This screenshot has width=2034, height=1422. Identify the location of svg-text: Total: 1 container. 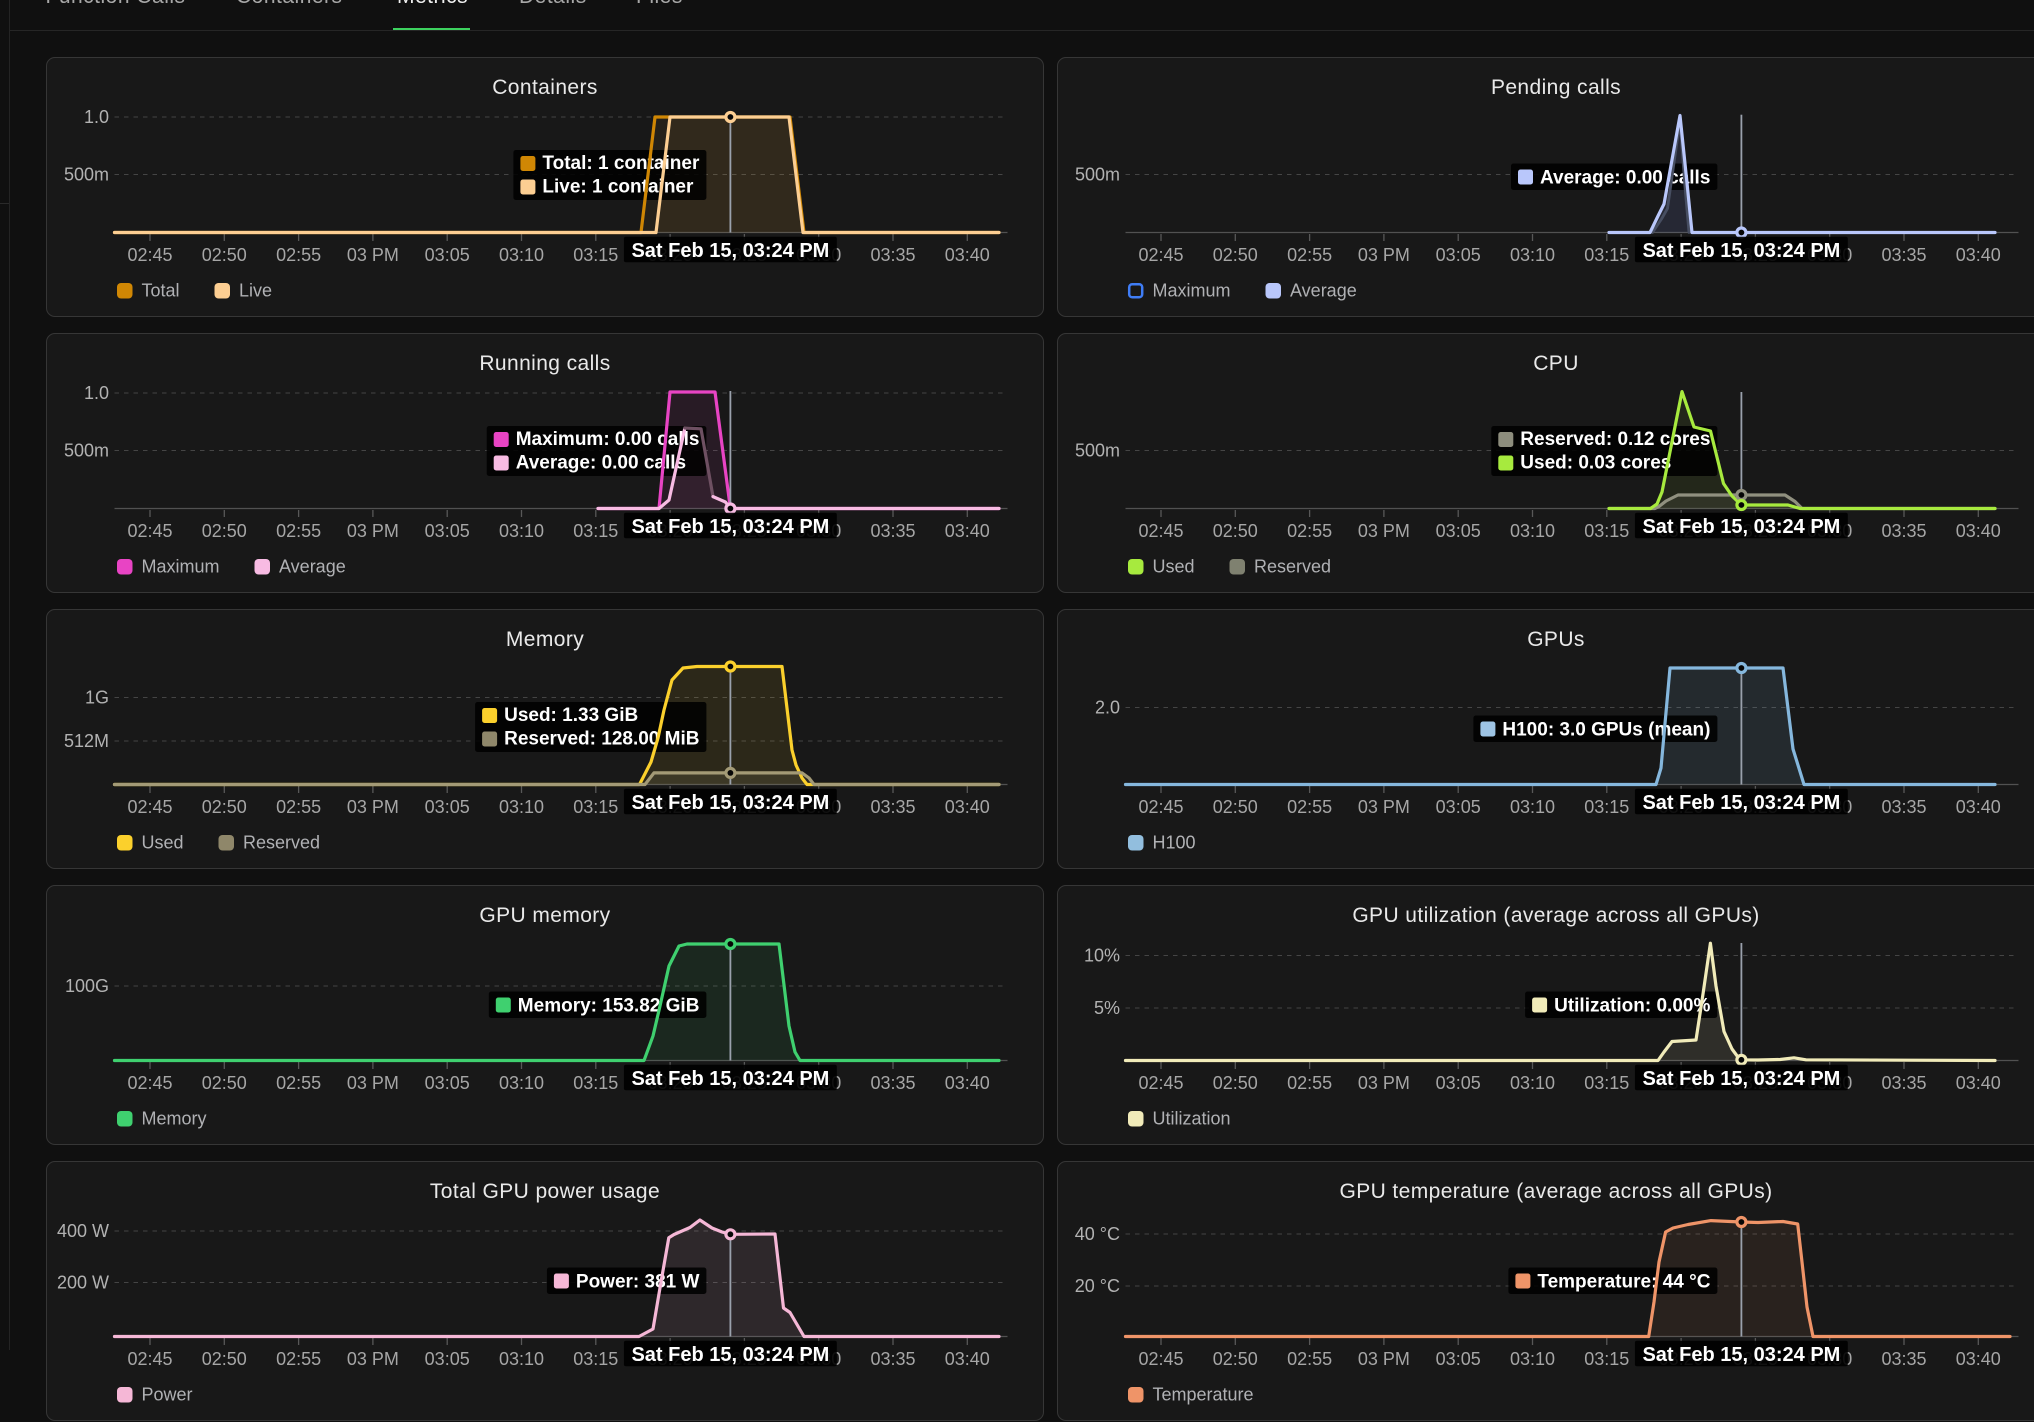
(621, 163).